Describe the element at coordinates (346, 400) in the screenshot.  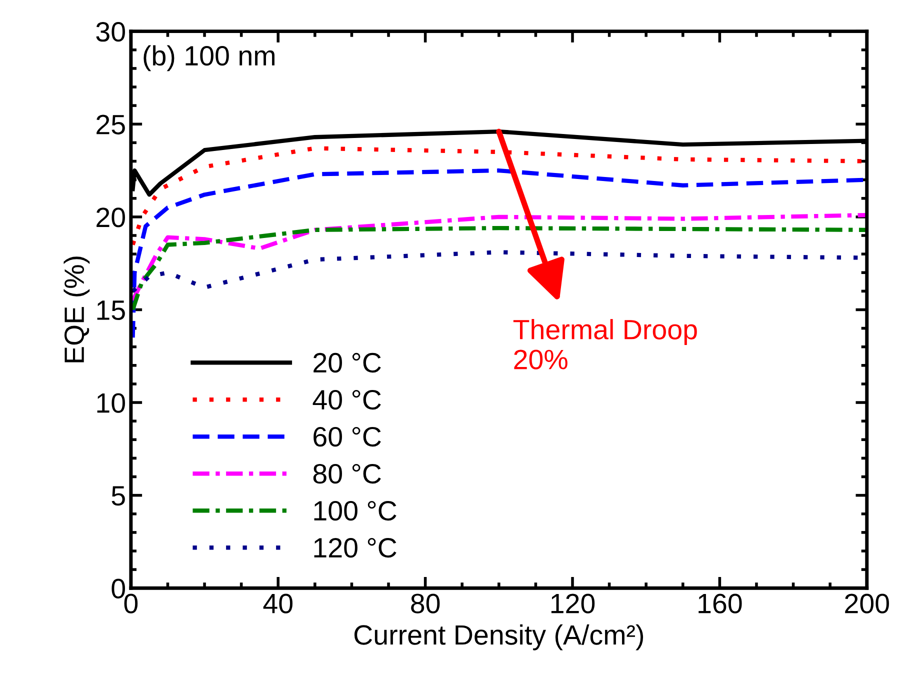
I see `legend-label: 40 °C` at that location.